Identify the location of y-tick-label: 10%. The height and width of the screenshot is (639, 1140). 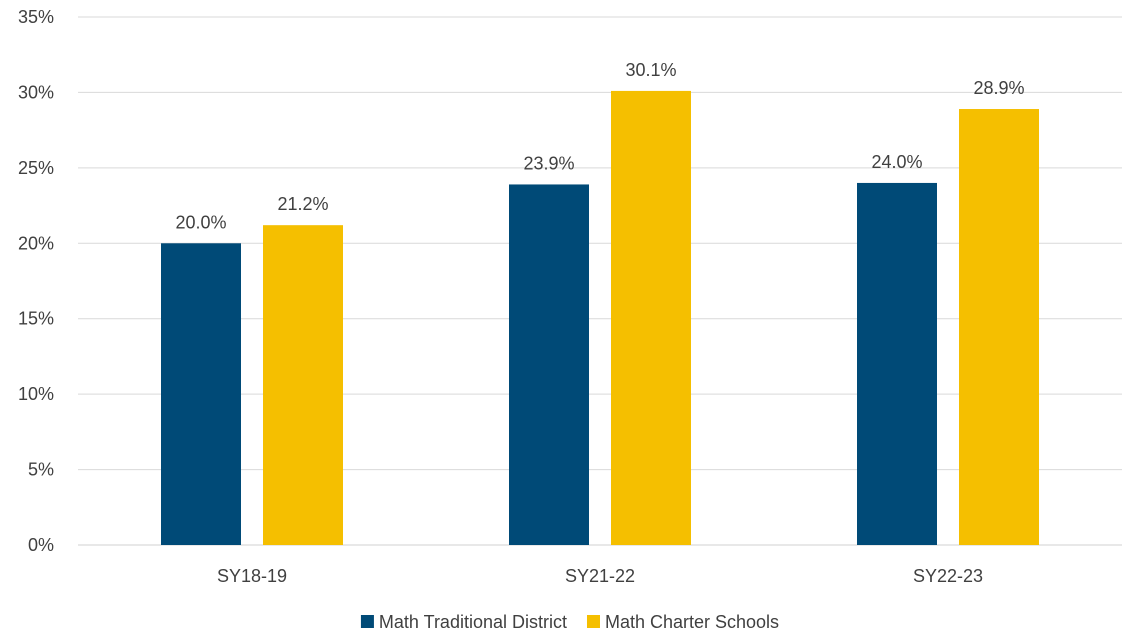
(36, 394).